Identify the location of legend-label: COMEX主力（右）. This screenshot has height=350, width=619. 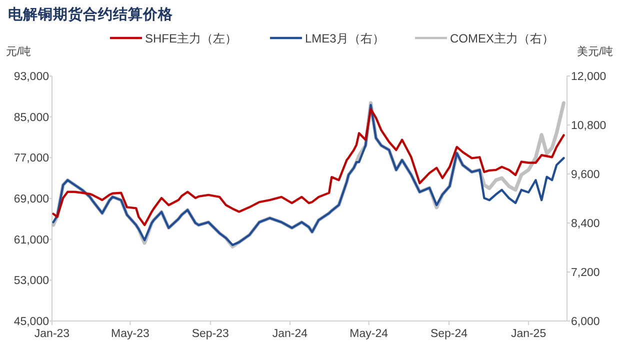
(502, 39).